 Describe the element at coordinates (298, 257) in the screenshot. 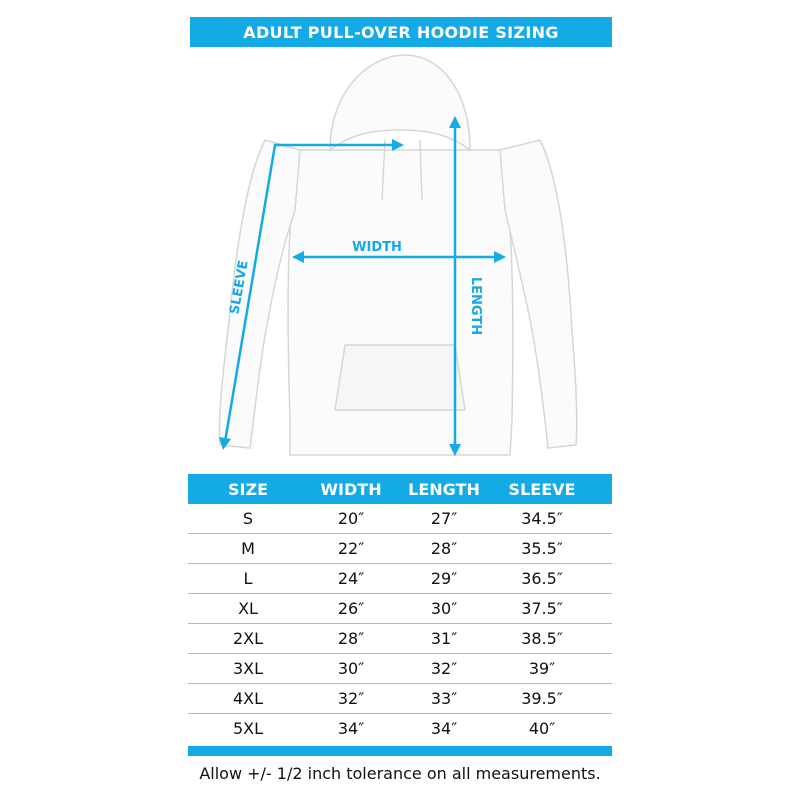

I see `width-arrow-left-head` at that location.